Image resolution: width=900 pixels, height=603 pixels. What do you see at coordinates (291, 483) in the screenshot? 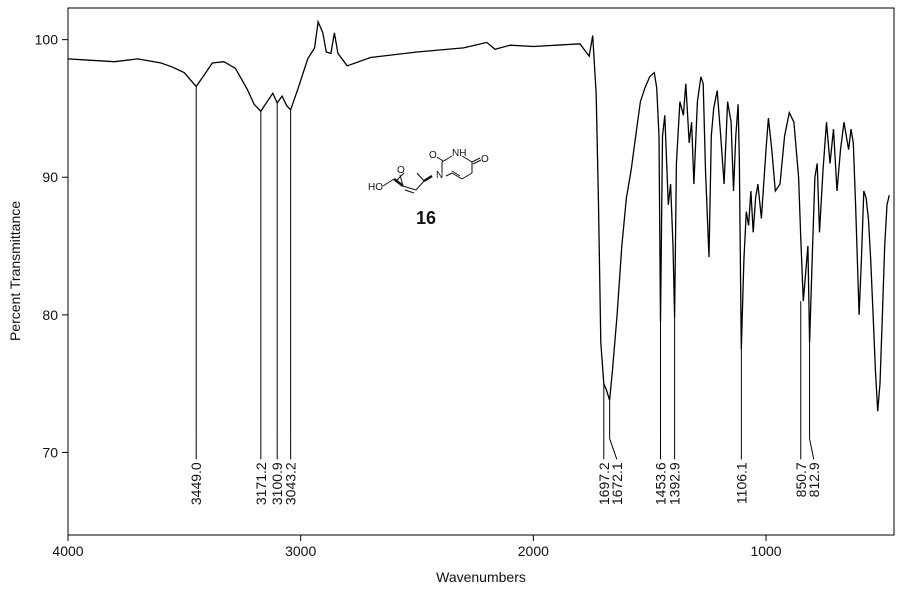
I see `peak-label: 3043.2` at bounding box center [291, 483].